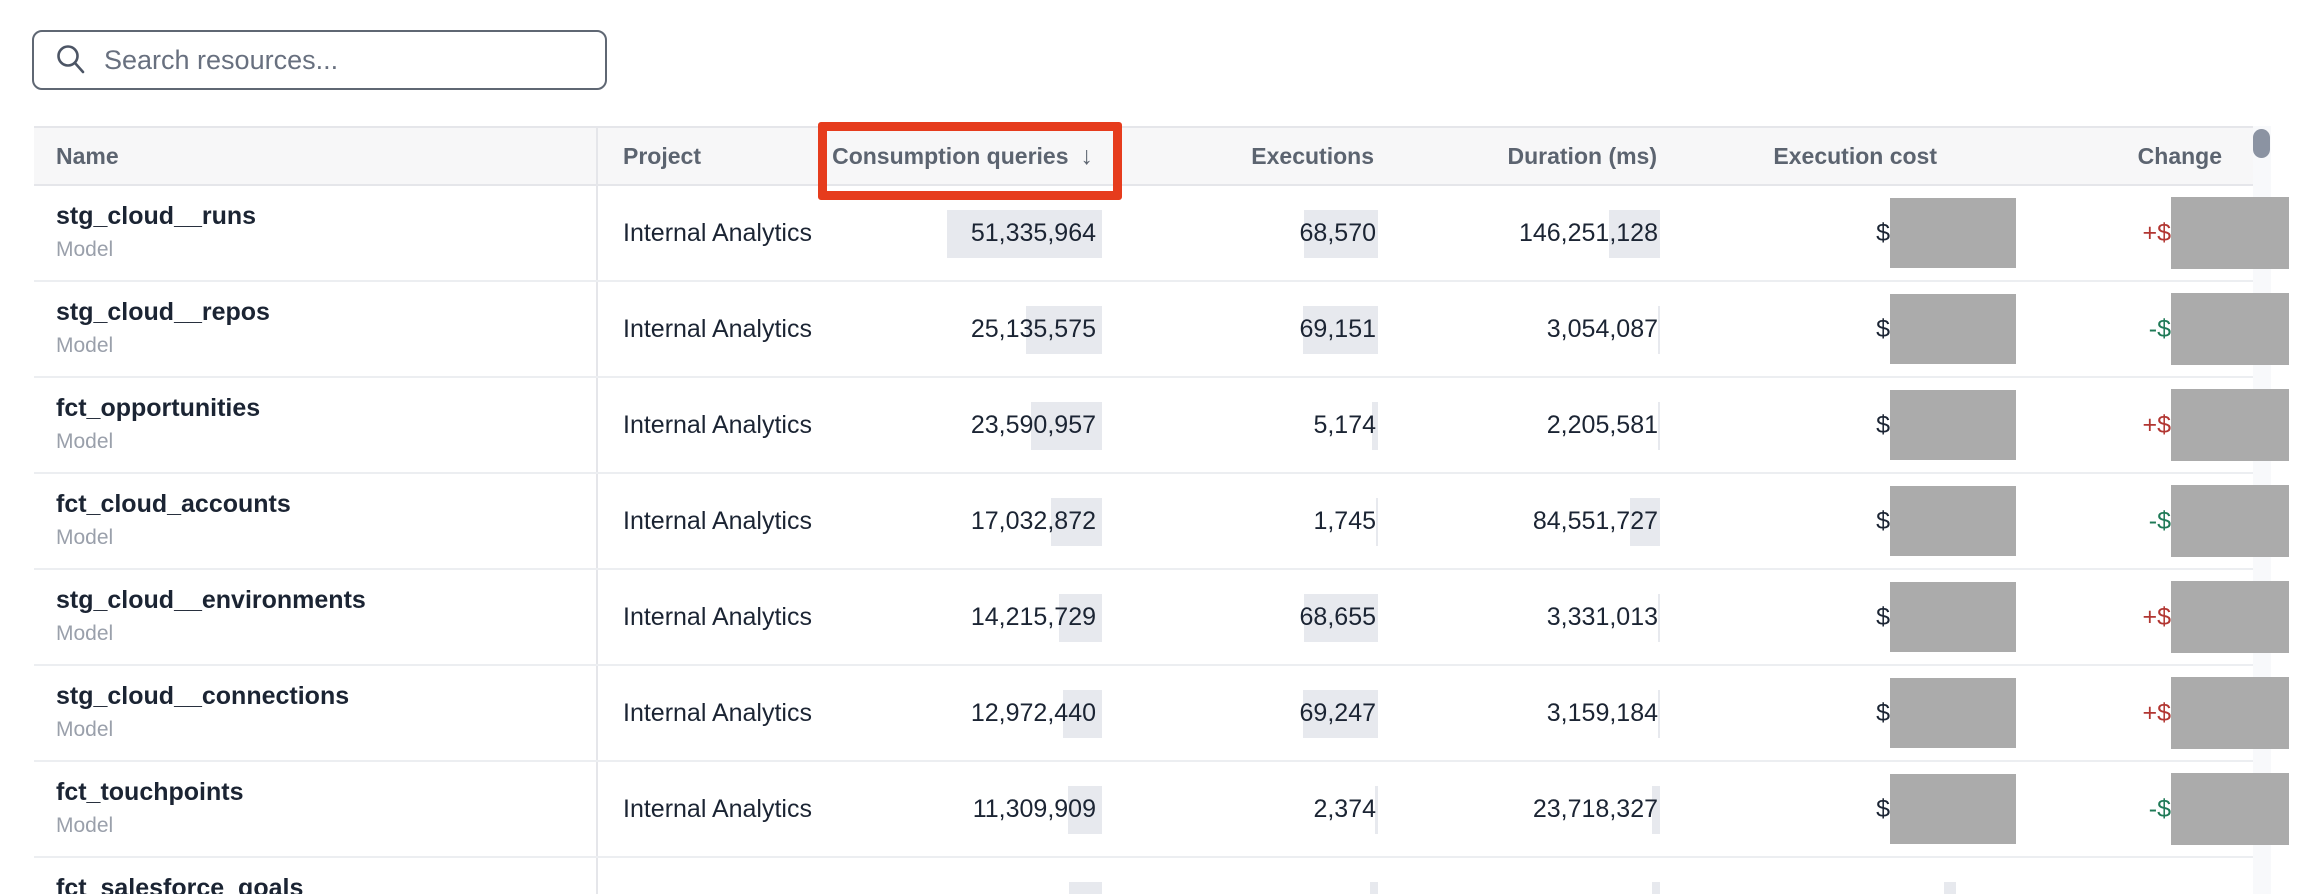 Image resolution: width=2304 pixels, height=894 pixels. I want to click on resource-name-cell: stg_cloud__environments Model, so click(316, 617).